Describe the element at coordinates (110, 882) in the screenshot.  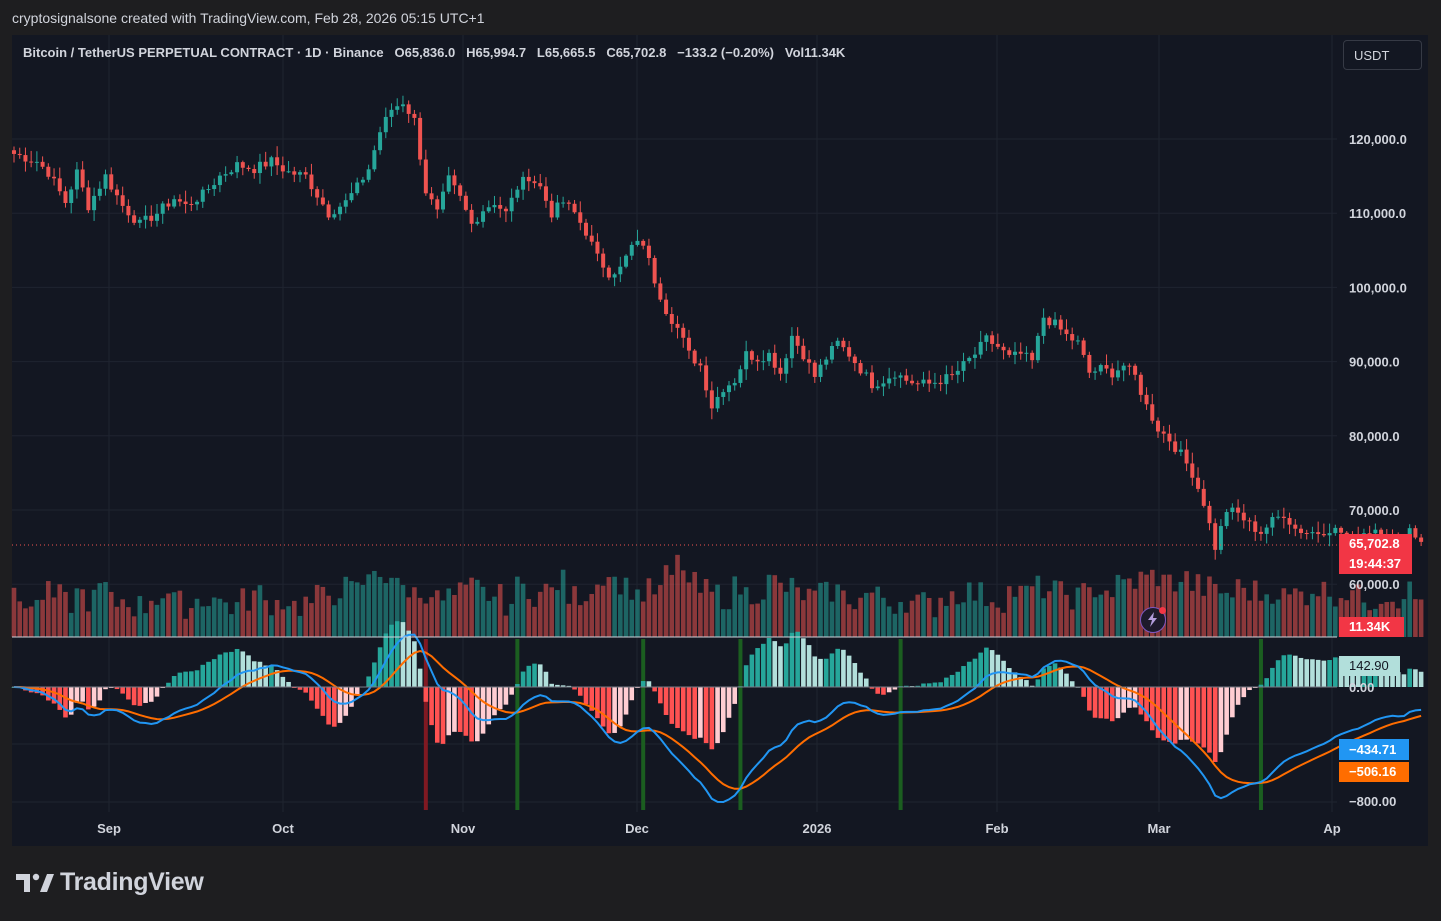
I see `tradingview-logo: TradingView` at that location.